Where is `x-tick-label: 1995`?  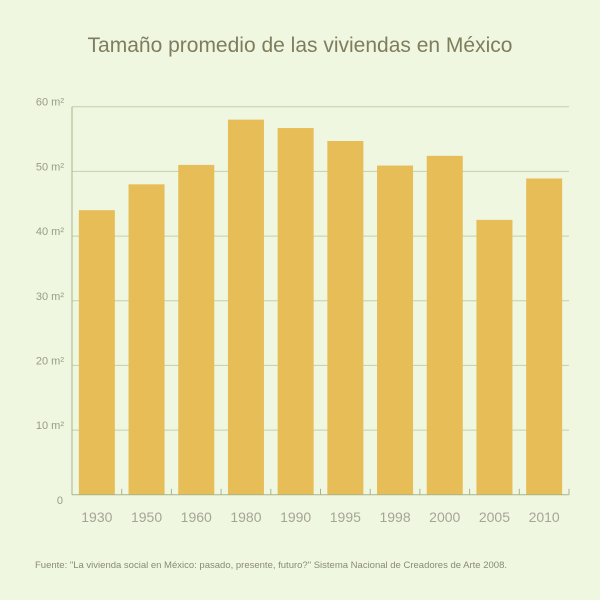
x-tick-label: 1995 is located at coordinates (345, 517).